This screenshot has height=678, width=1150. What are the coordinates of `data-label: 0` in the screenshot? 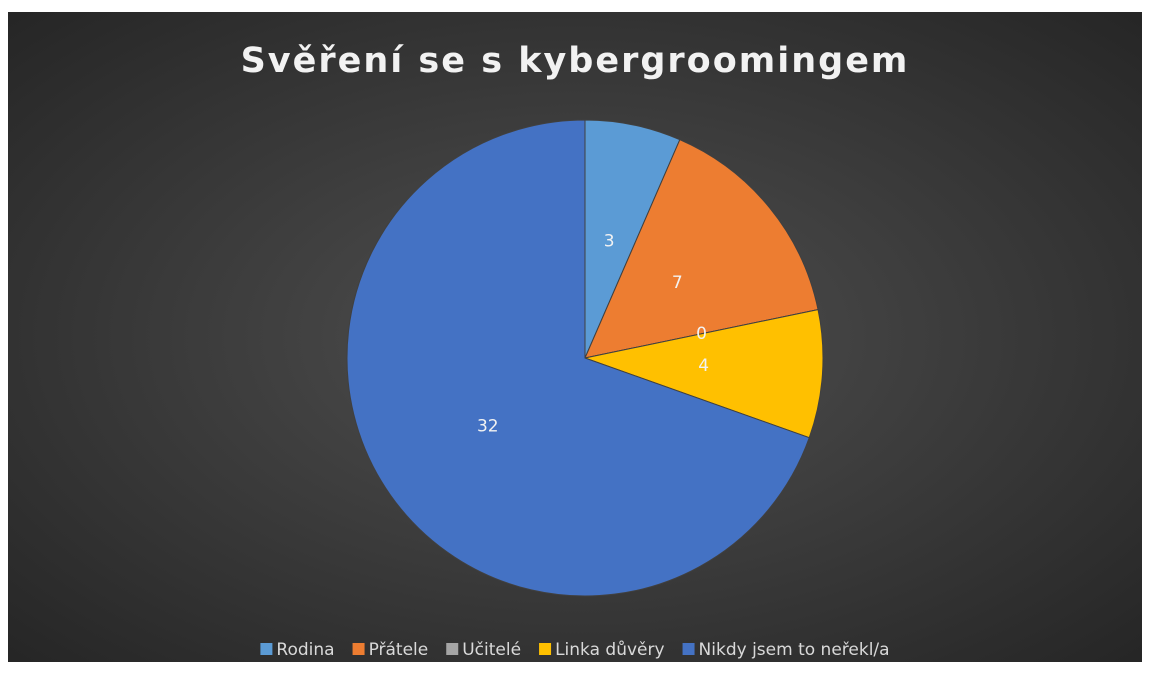 It's located at (701, 334).